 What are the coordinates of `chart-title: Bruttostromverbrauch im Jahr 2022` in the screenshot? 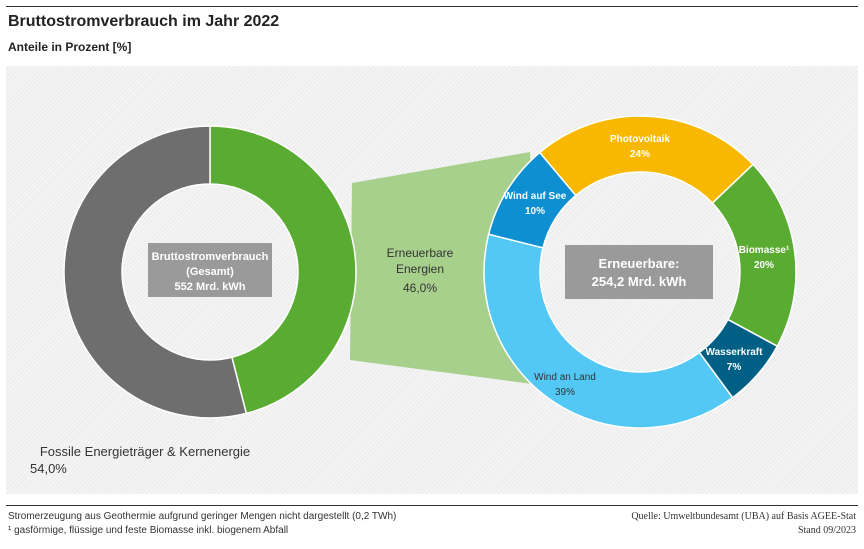 It's located at (144, 21).